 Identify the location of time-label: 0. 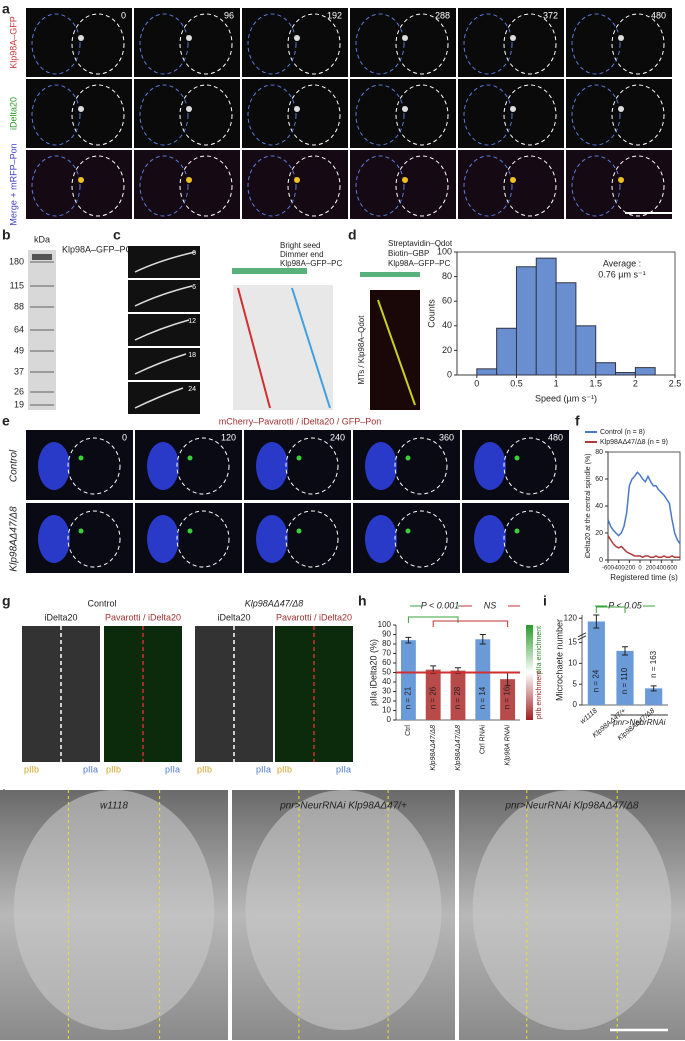
(124, 437).